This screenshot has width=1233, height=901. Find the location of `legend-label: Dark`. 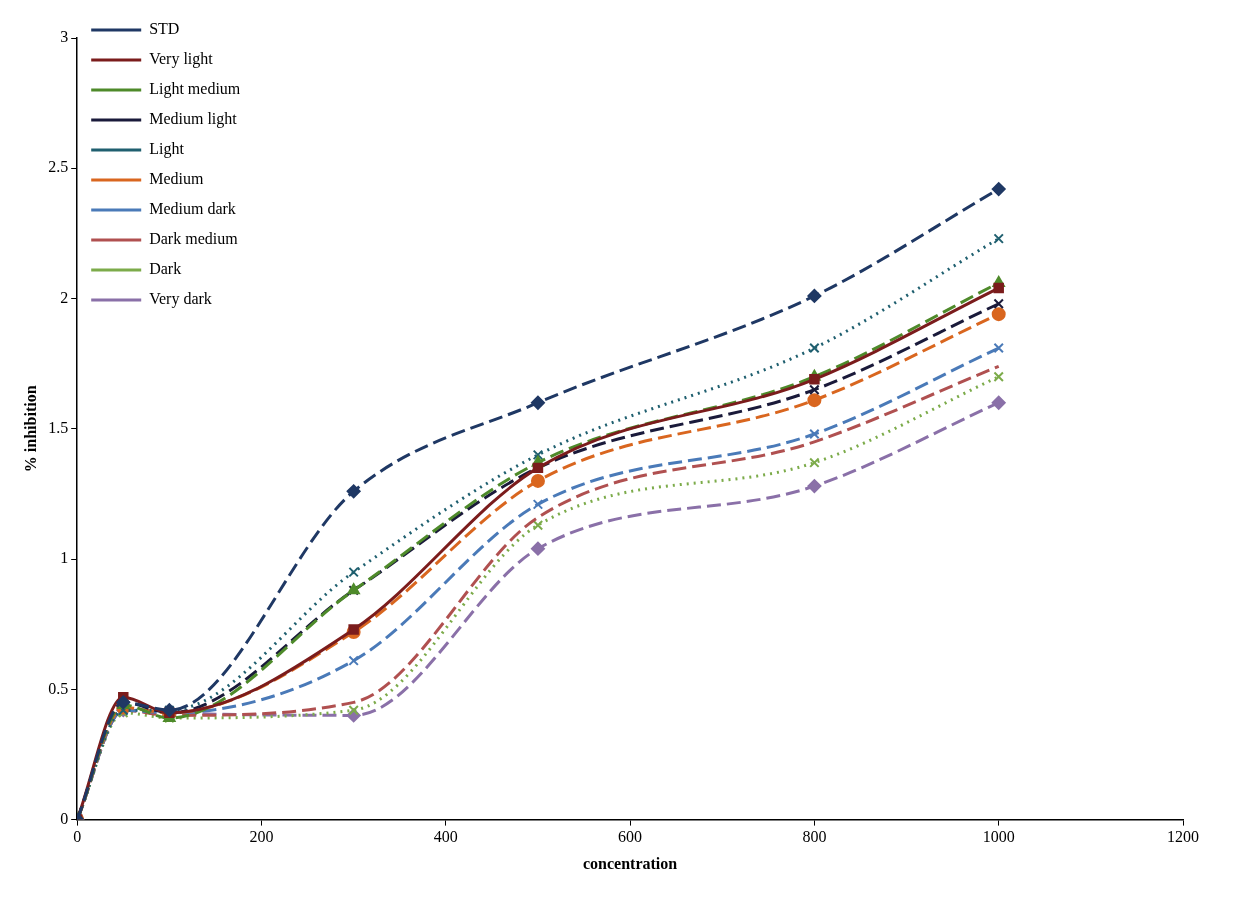

legend-label: Dark is located at coordinates (165, 269).